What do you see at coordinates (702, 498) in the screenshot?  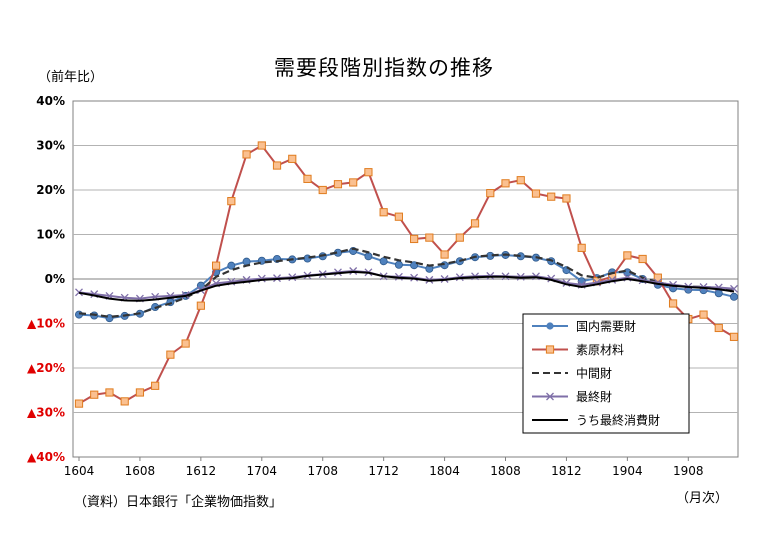 I see `x-axis-unit-label: （月次）` at bounding box center [702, 498].